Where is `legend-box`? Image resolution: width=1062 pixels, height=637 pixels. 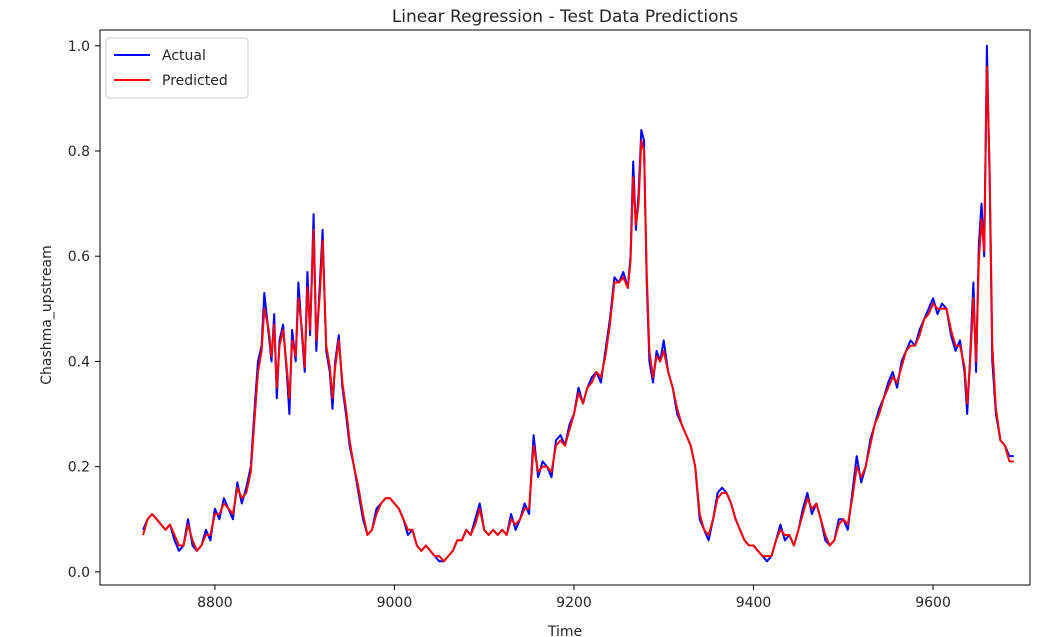
legend-box is located at coordinates (177, 68).